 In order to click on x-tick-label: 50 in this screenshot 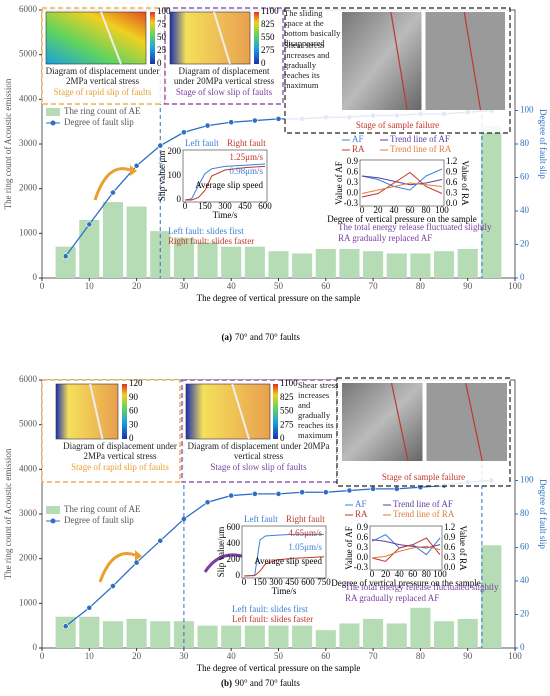, I will do `click(279, 656)`.